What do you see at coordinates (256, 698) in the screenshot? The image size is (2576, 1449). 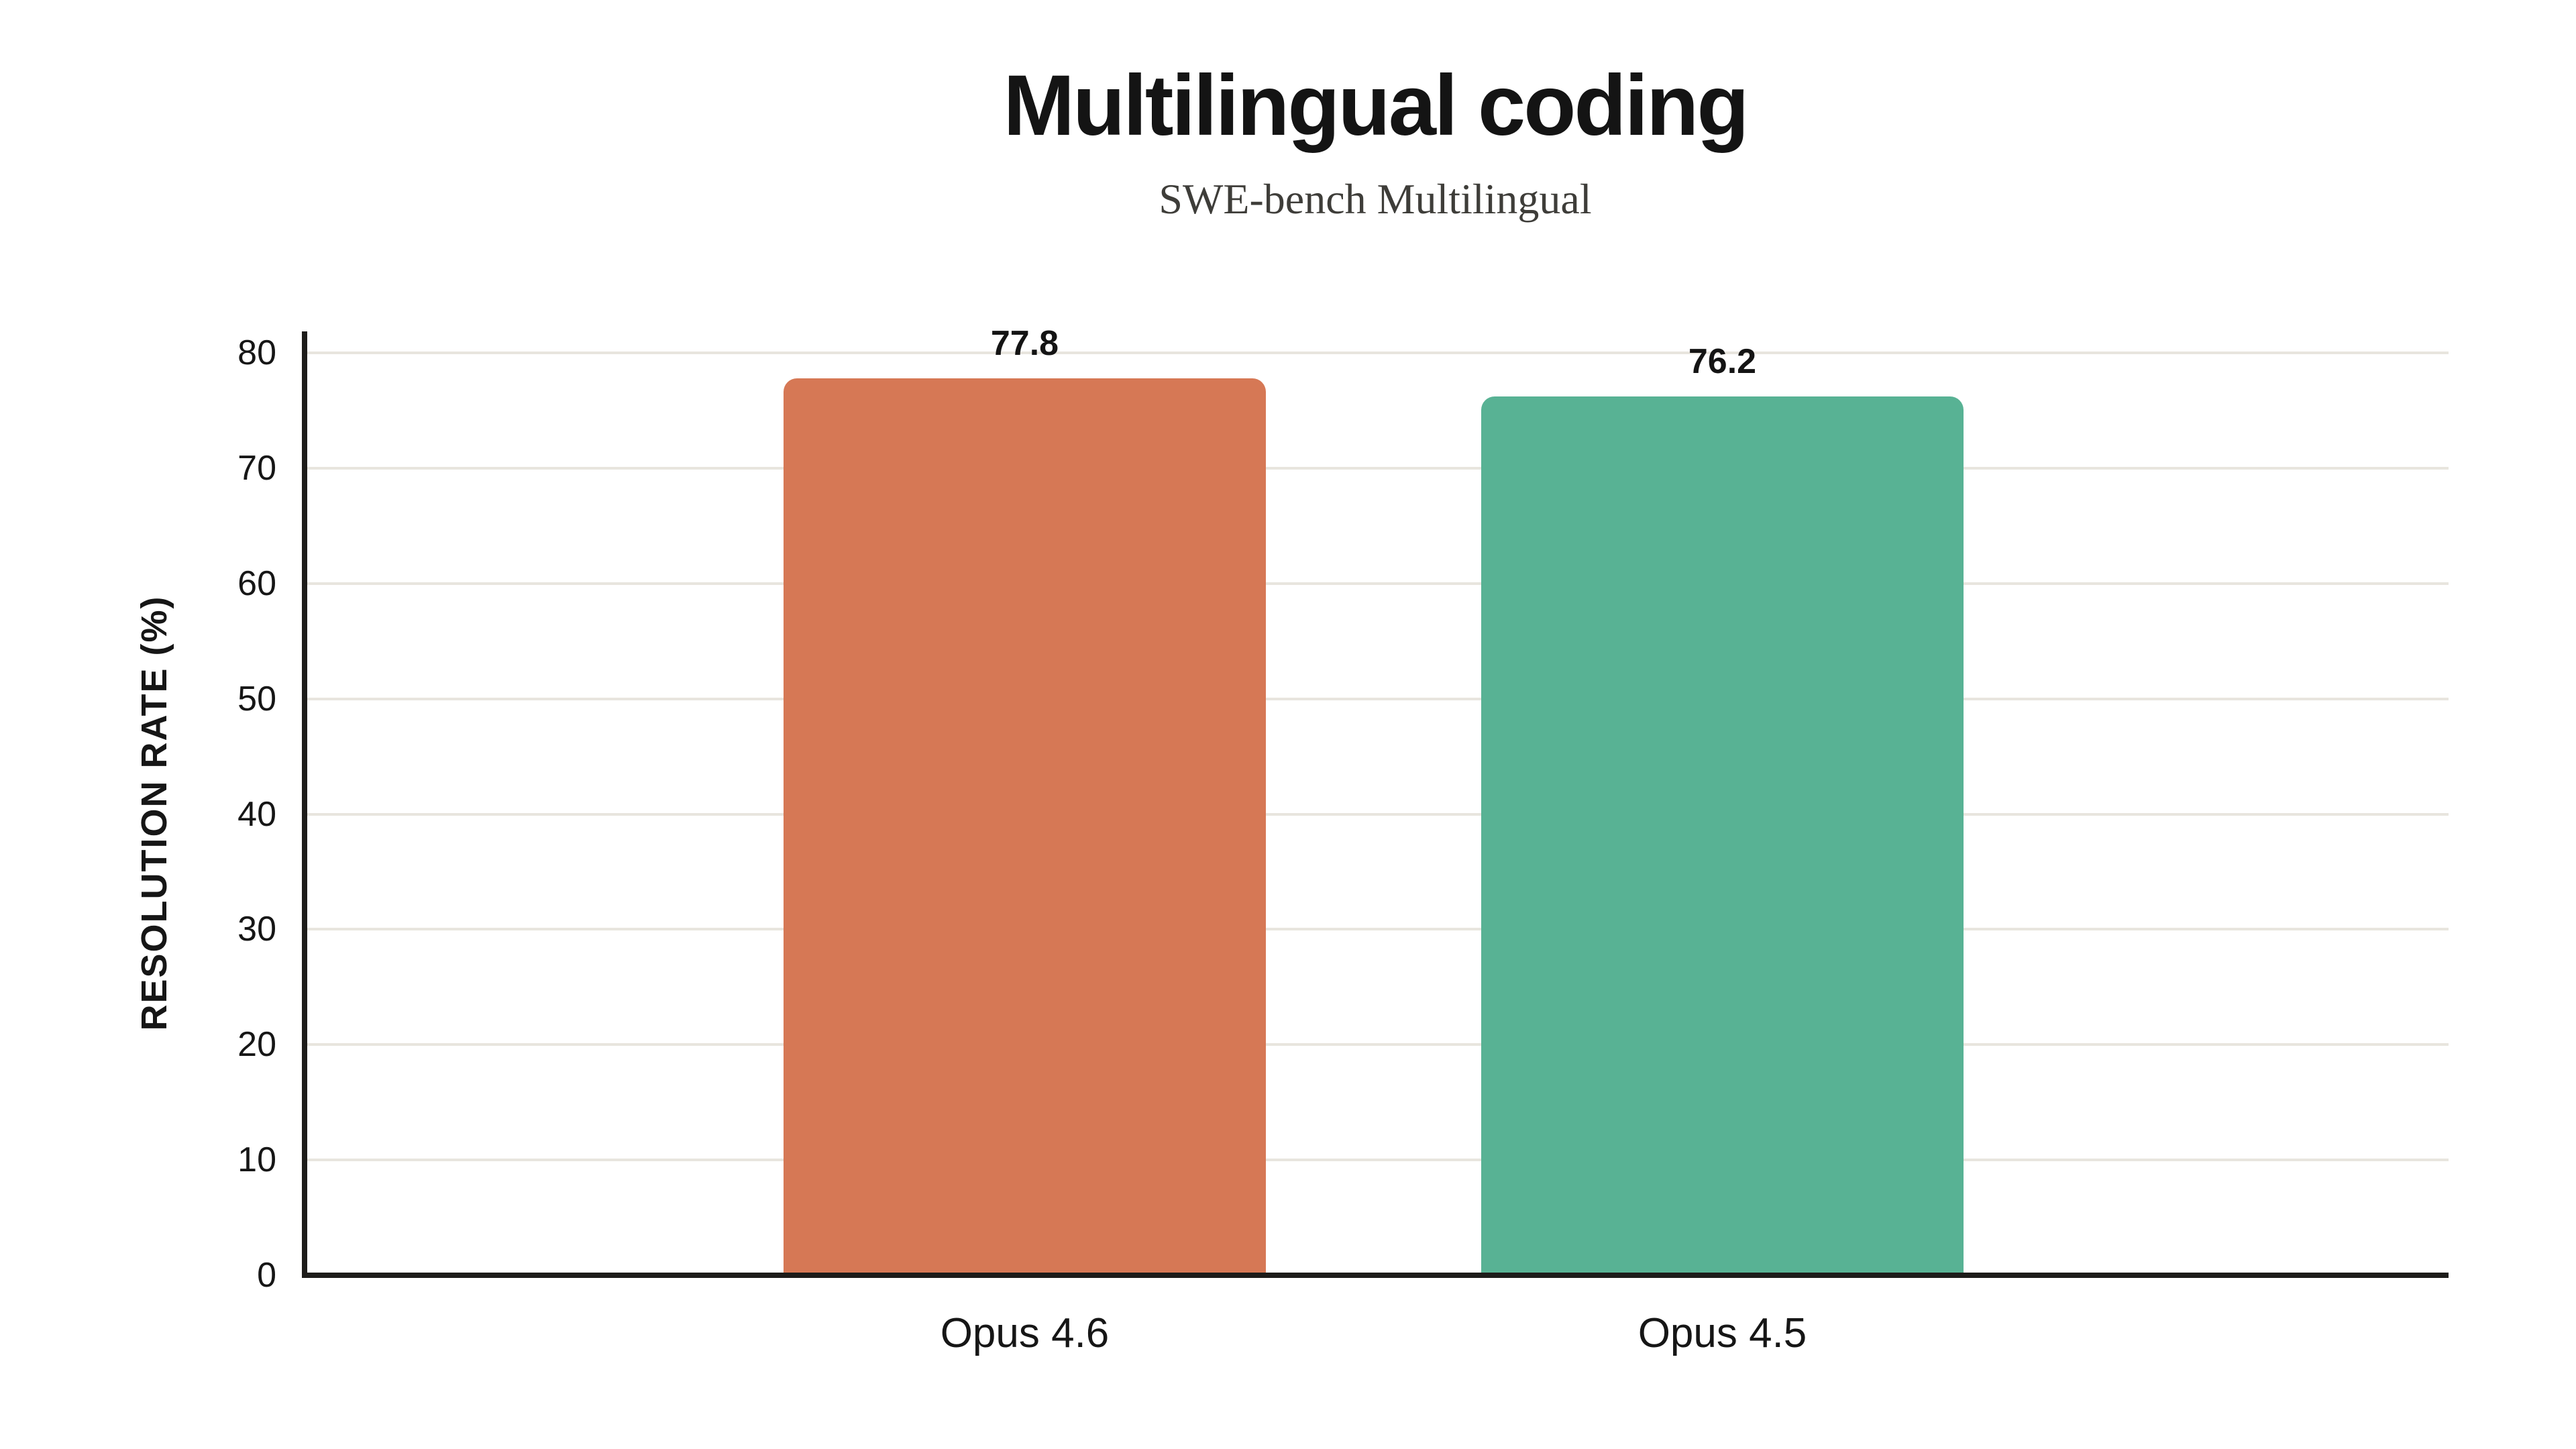 I see `y-tick-50: 50` at bounding box center [256, 698].